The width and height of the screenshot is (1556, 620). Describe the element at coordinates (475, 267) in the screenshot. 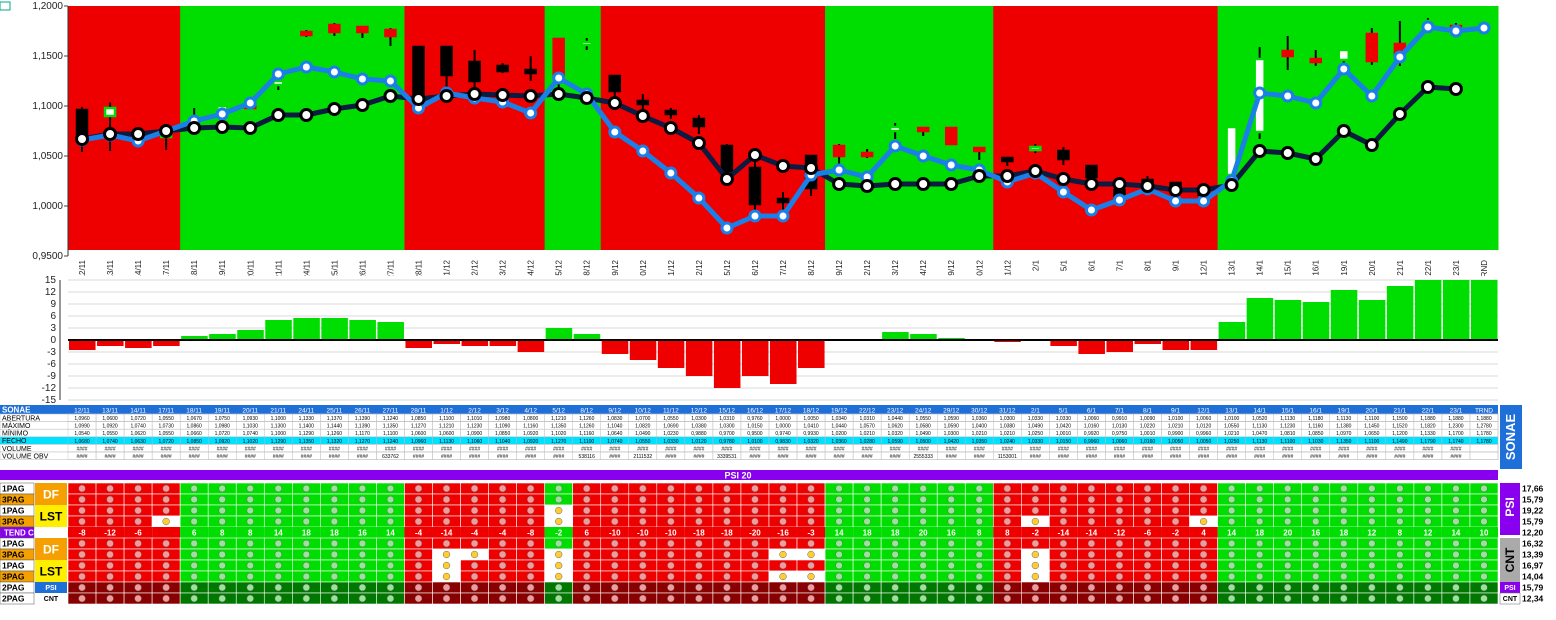

I see `x-tick-label: 2/12` at that location.